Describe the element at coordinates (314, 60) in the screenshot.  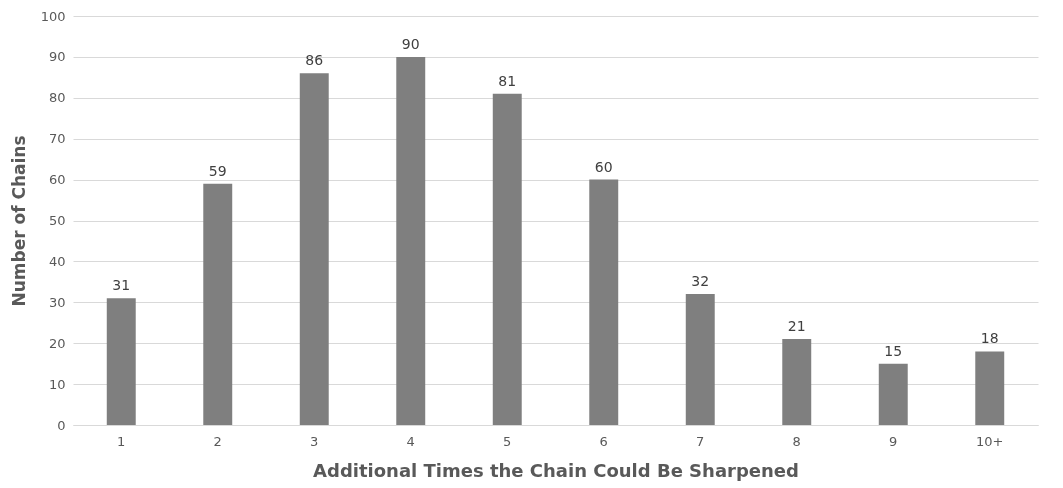
I see `data-label: 86` at that location.